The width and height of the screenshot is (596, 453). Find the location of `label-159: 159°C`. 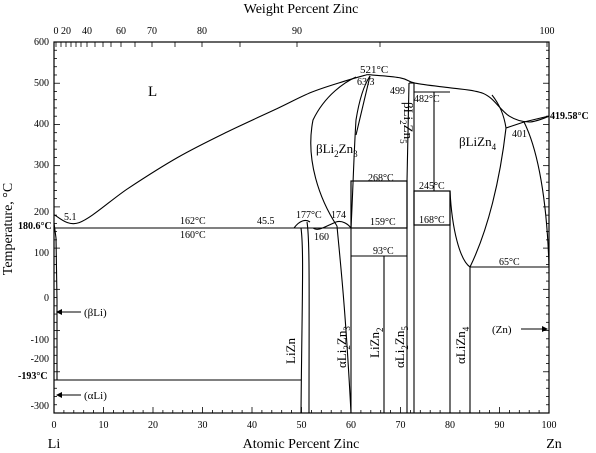

label-159: 159°C is located at coordinates (383, 222).